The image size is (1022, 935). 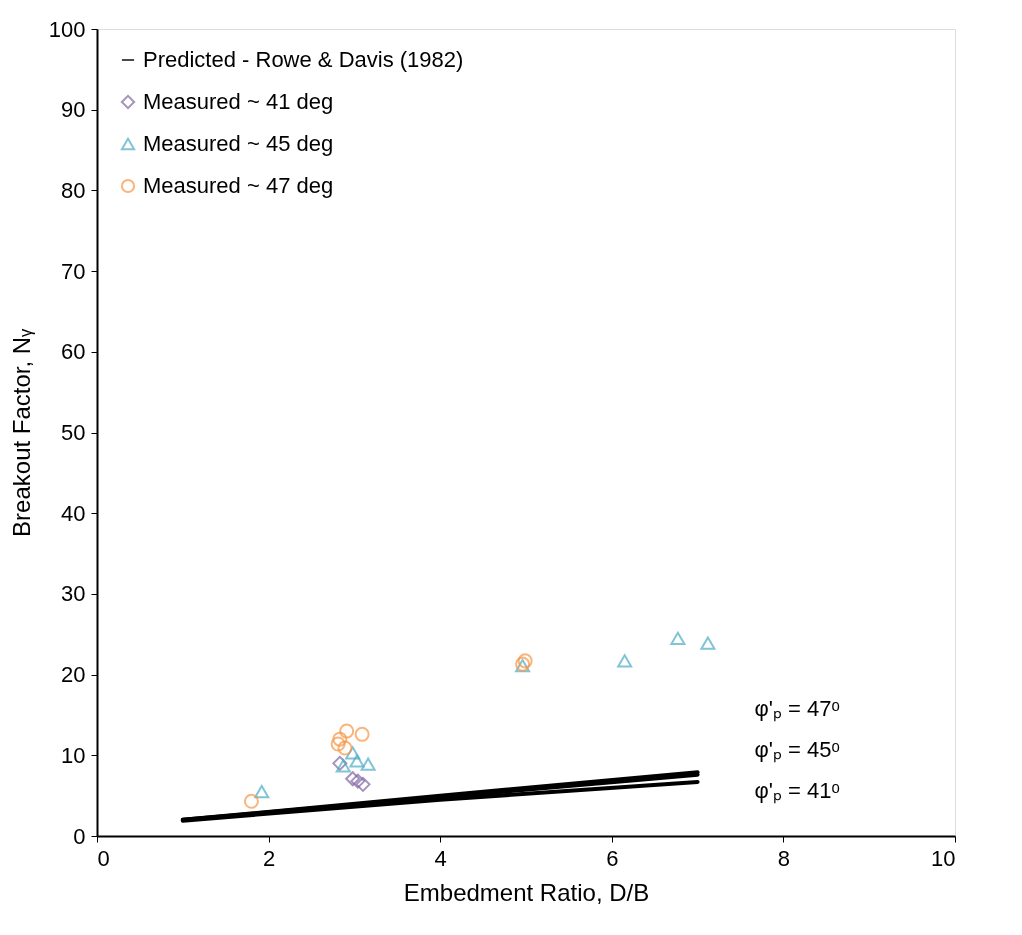 I want to click on x-tick-label: 4, so click(x=440, y=858).